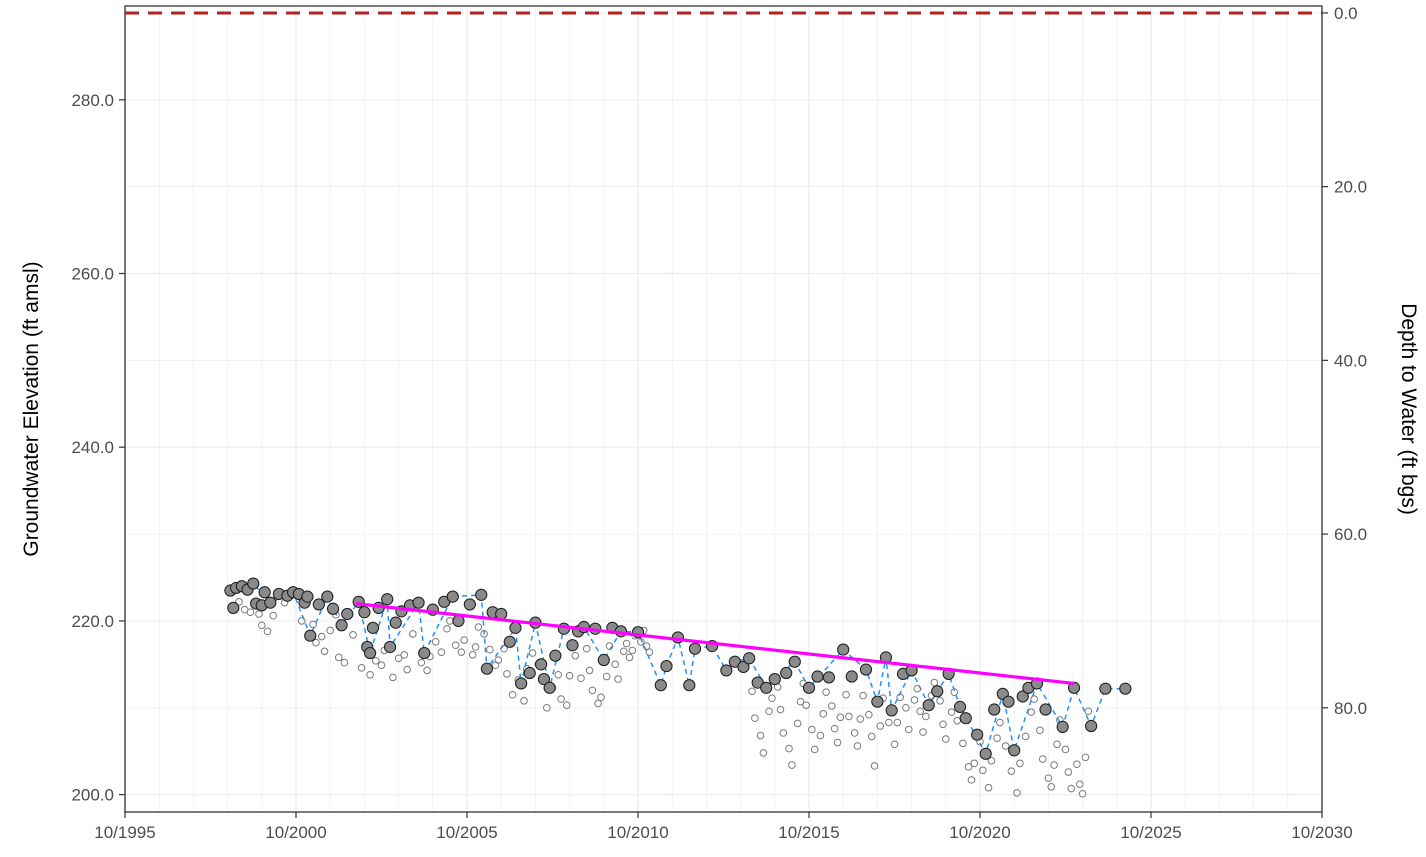 The height and width of the screenshot is (857, 1426). What do you see at coordinates (92, 795) in the screenshot?
I see `y-tick-label: 200.0` at bounding box center [92, 795].